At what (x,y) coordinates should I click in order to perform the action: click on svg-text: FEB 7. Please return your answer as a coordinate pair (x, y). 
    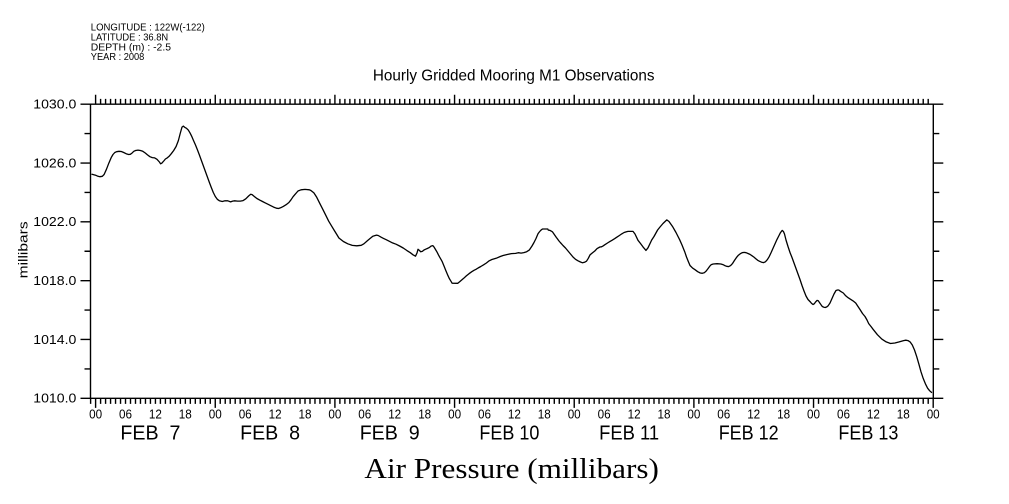
    Looking at the image, I should click on (150, 434).